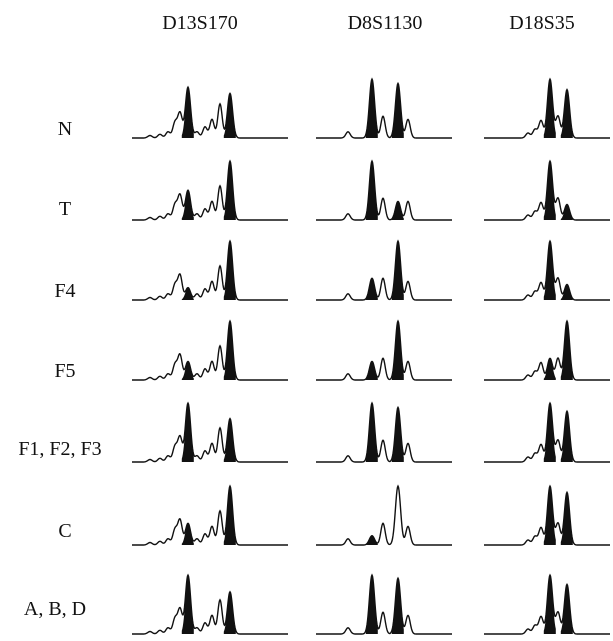 The width and height of the screenshot is (613, 641). Describe the element at coordinates (397, 434) in the screenshot. I see `peak-d8-row-4-b` at that location.